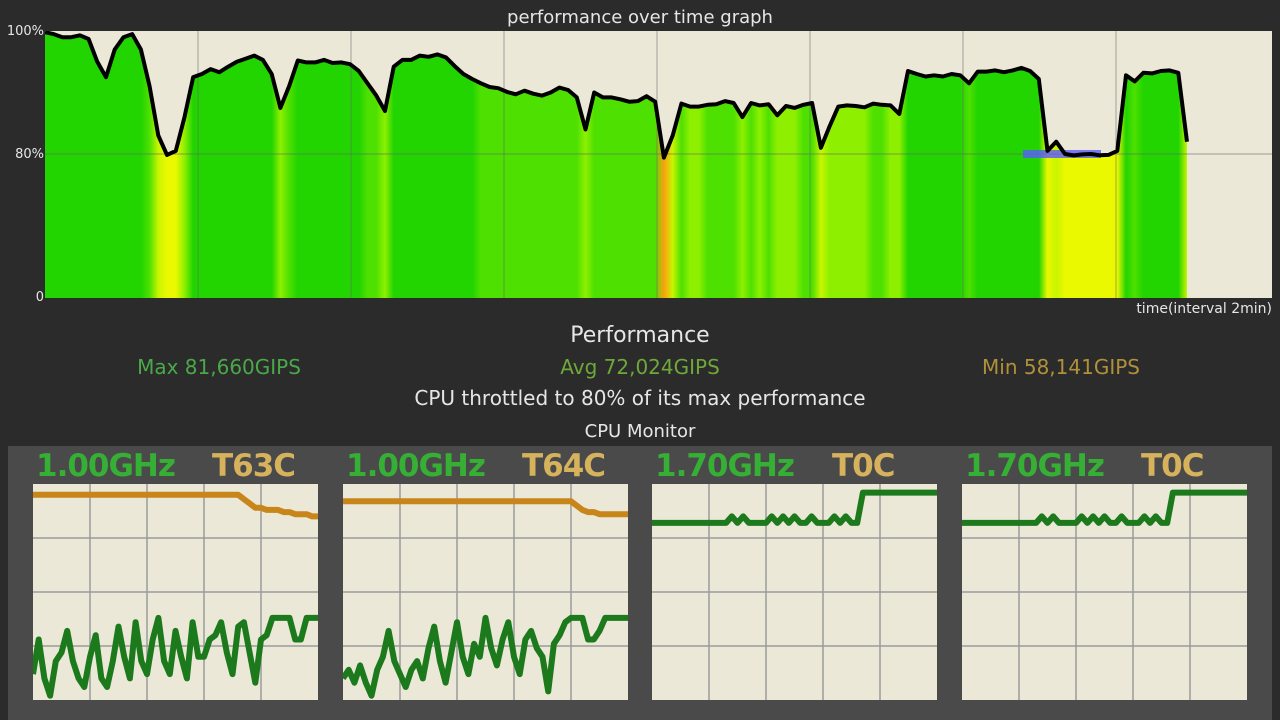 The image size is (1280, 720). What do you see at coordinates (106, 466) in the screenshot?
I see `core-0-frequency: 1.00GHz` at bounding box center [106, 466].